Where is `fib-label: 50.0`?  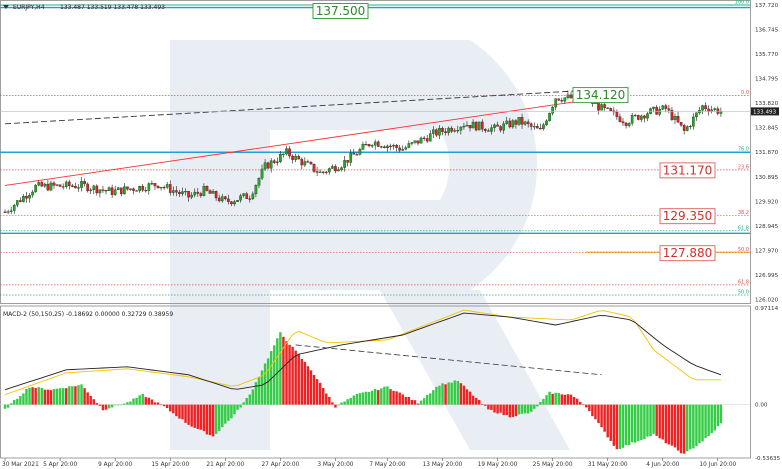 fib-label: 50.0 is located at coordinates (743, 292).